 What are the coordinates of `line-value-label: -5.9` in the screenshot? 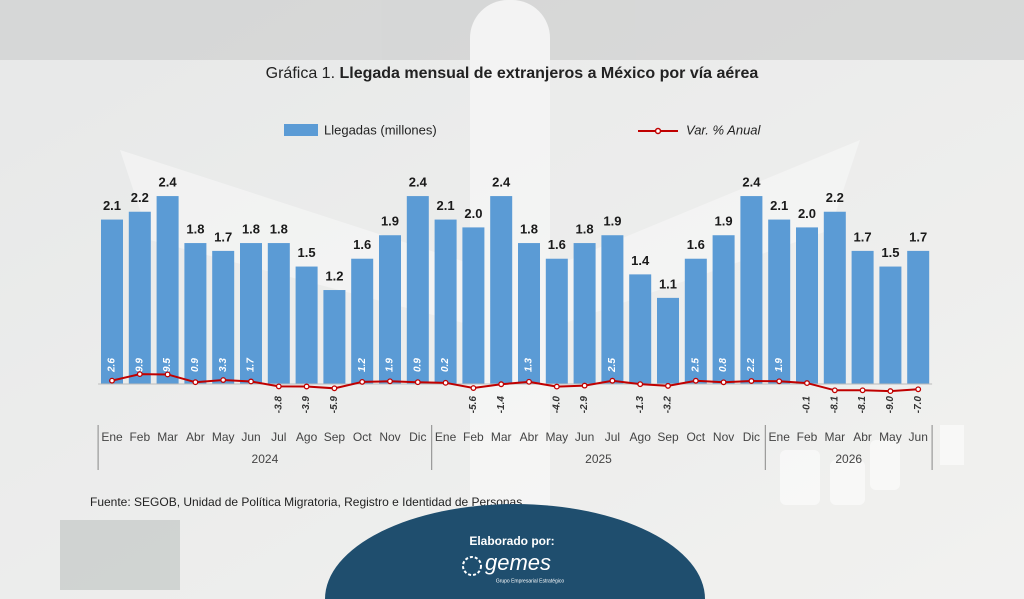 It's located at (334, 405).